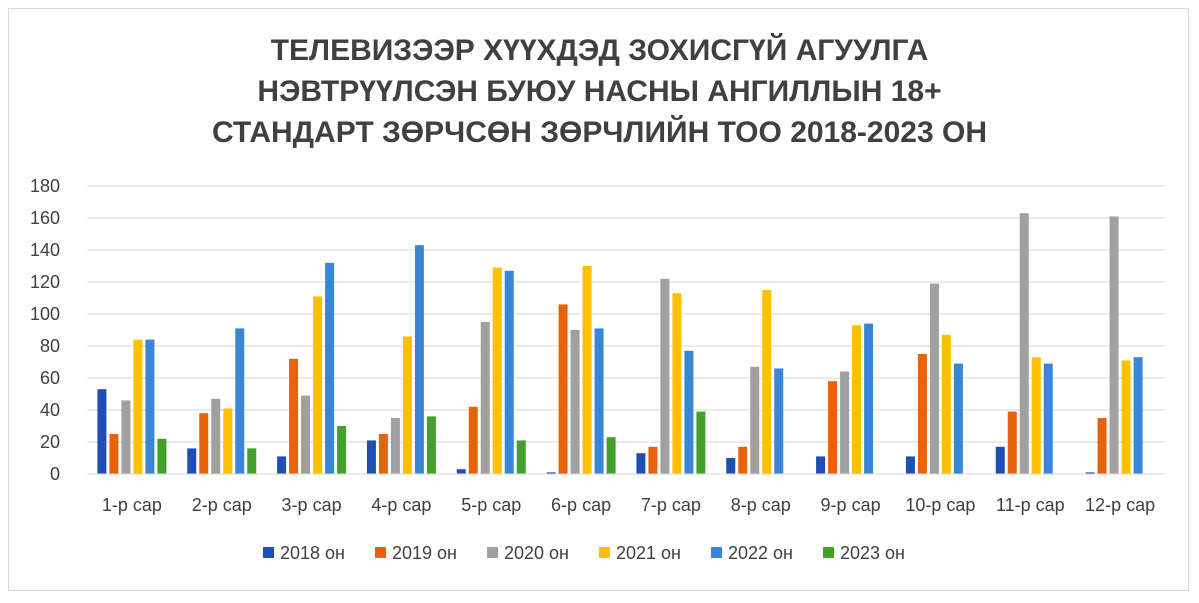  I want to click on chart-title-line-2: НЭВТРҮҮЛСЭН БУЮУ НАСНЫ АНГИЛЛЫН 18+, so click(599, 91).